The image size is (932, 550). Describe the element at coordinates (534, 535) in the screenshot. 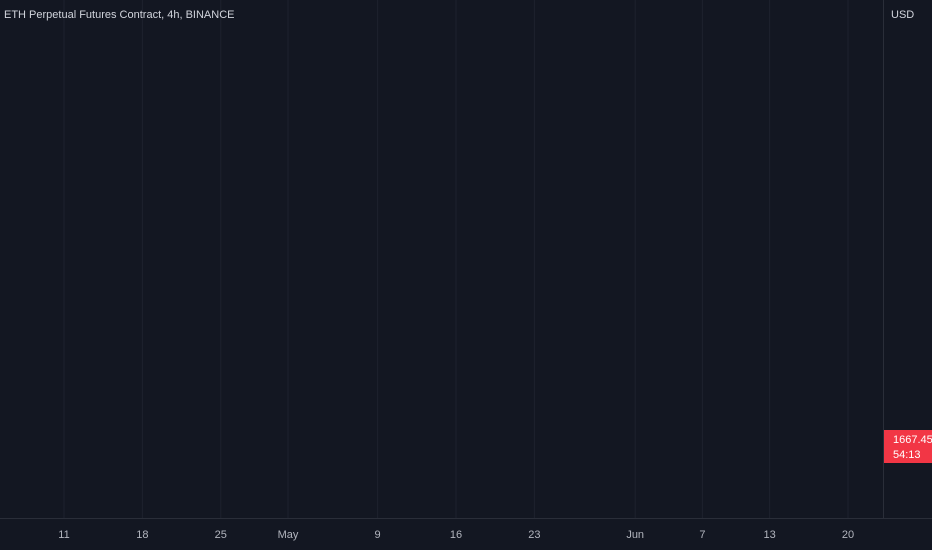

I see `time-tick-label: 23` at that location.